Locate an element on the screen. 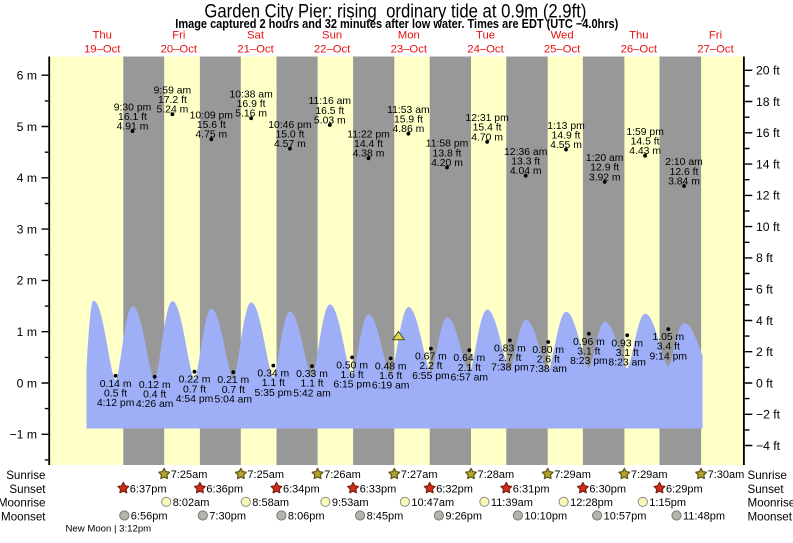 The height and width of the screenshot is (543, 793). svg-text: 4.75 m is located at coordinates (211, 135).